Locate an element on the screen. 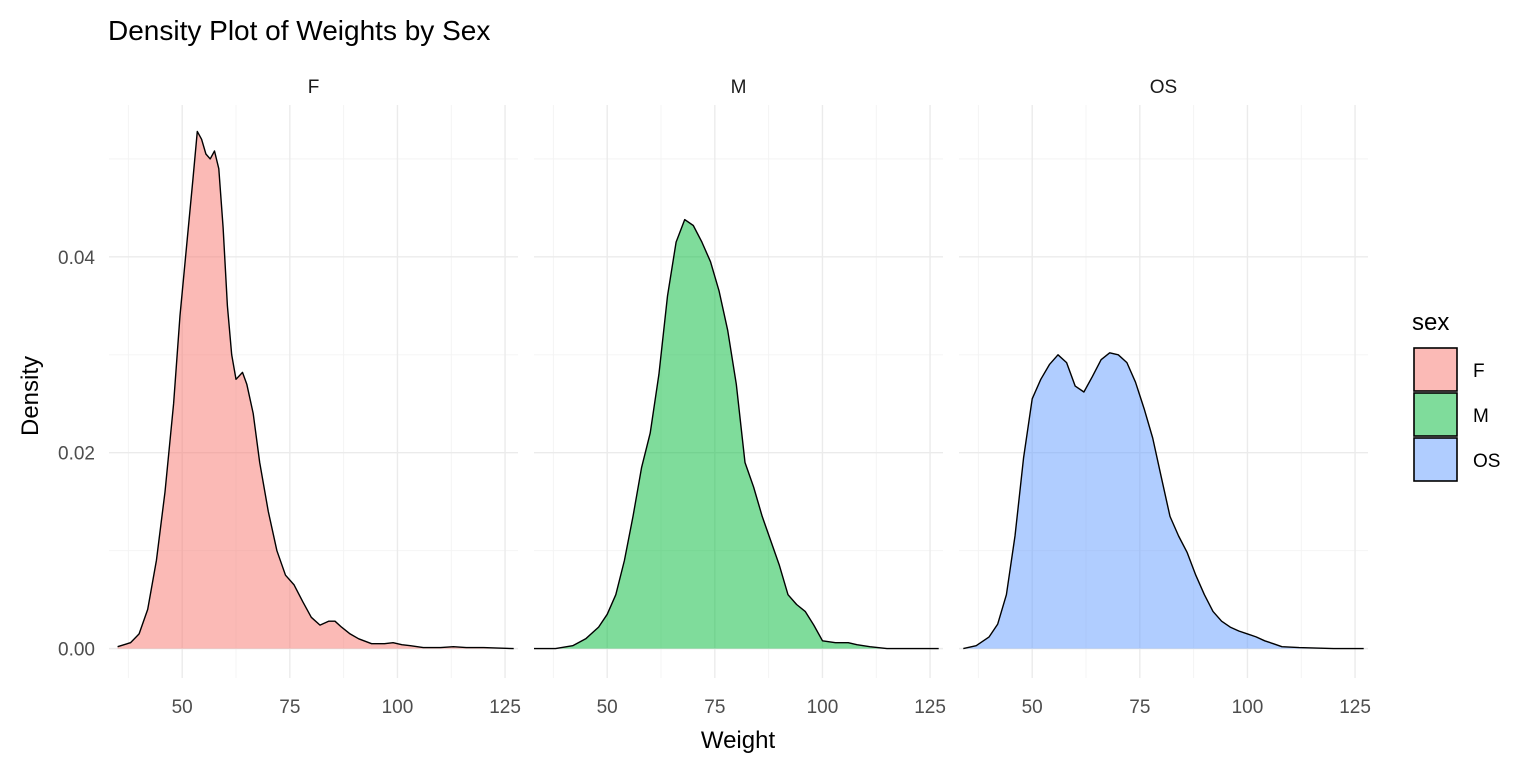 The height and width of the screenshot is (768, 1536). legend-label-os: OS is located at coordinates (1486, 461).